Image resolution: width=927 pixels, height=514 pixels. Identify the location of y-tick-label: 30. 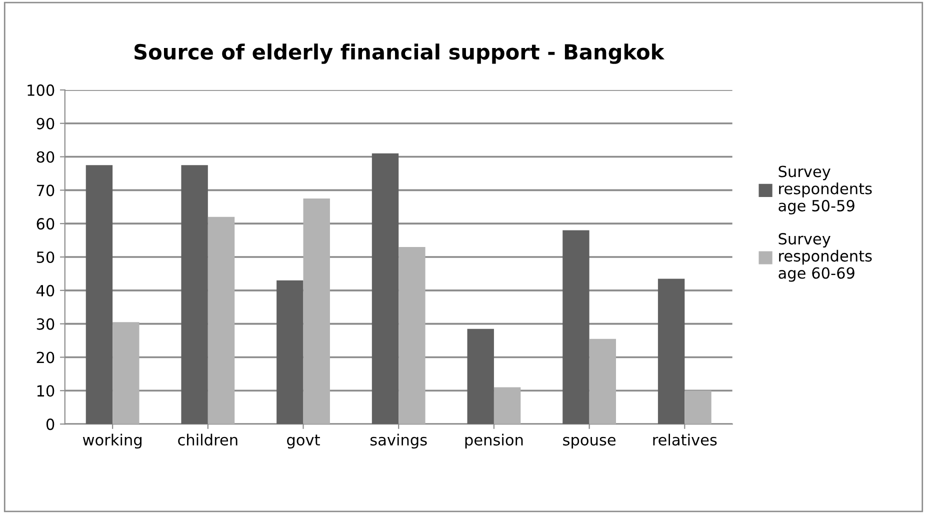
(45, 324).